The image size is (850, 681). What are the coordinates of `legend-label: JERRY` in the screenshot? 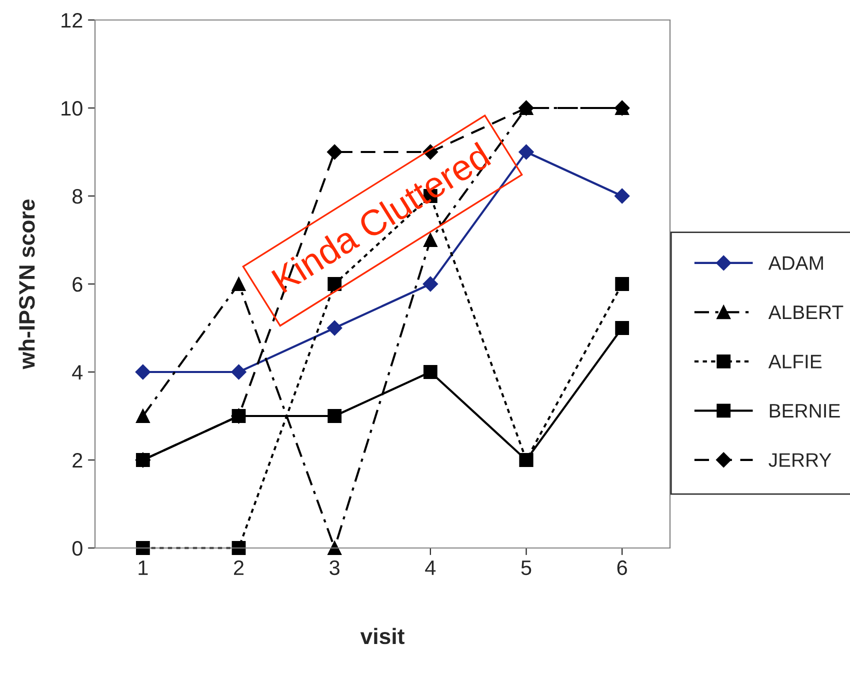 It's located at (800, 460).